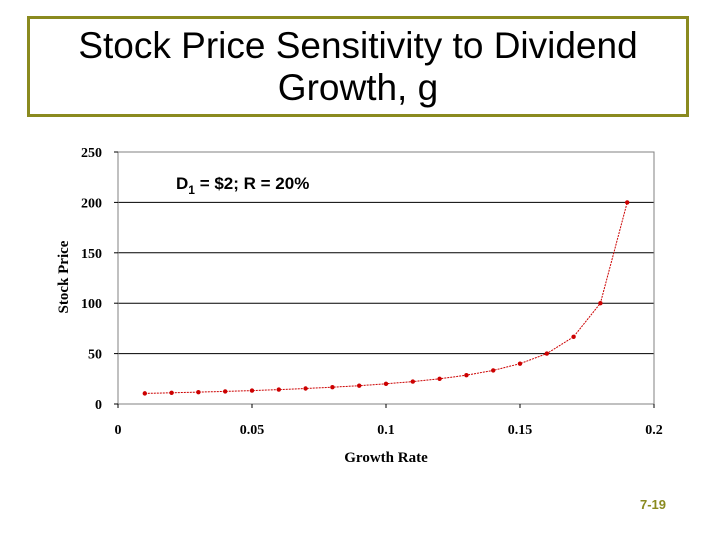 This screenshot has width=720, height=540. What do you see at coordinates (64, 276) in the screenshot?
I see `y-axis-label: Stock Price` at bounding box center [64, 276].